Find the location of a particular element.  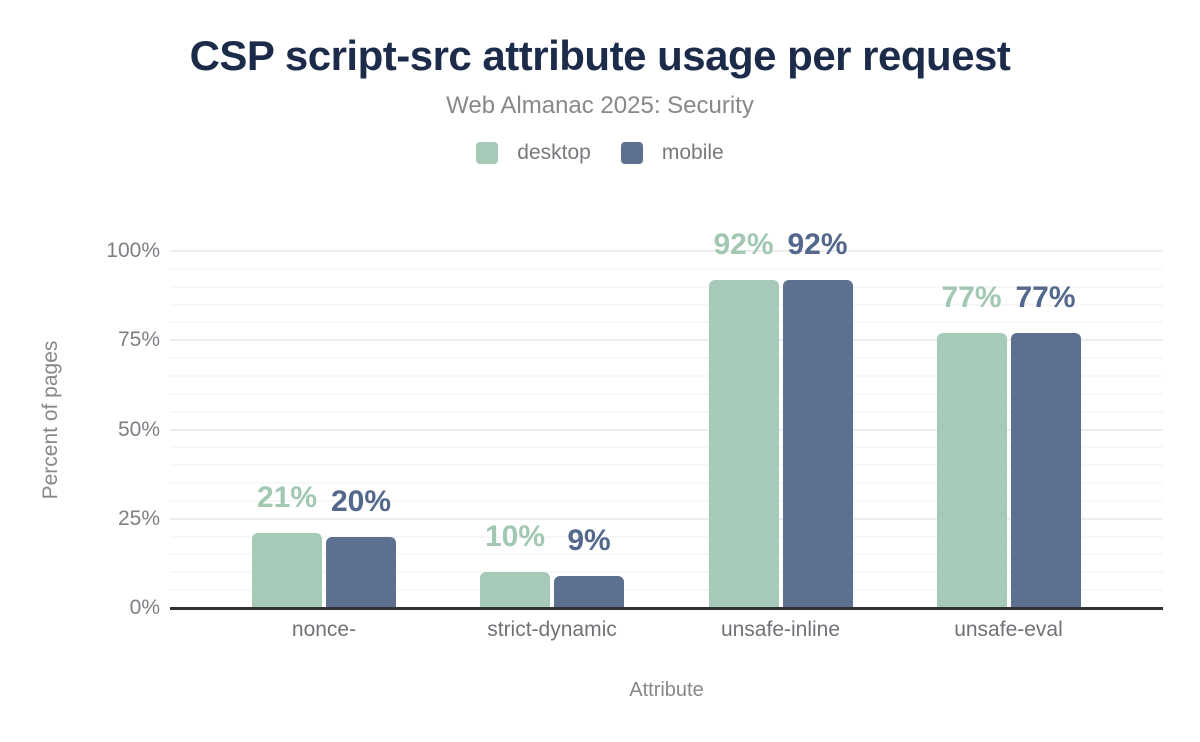

y-tick-label: 100% is located at coordinates (133, 250).